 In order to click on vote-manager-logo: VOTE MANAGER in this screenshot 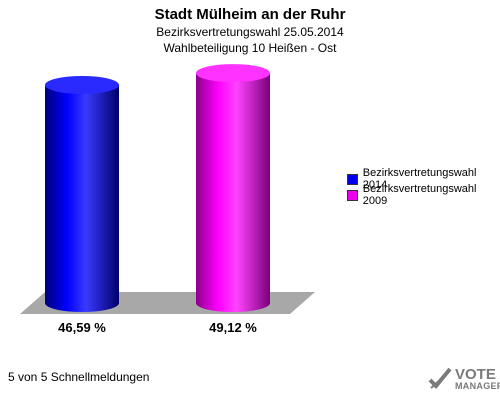, I will do `click(464, 379)`.